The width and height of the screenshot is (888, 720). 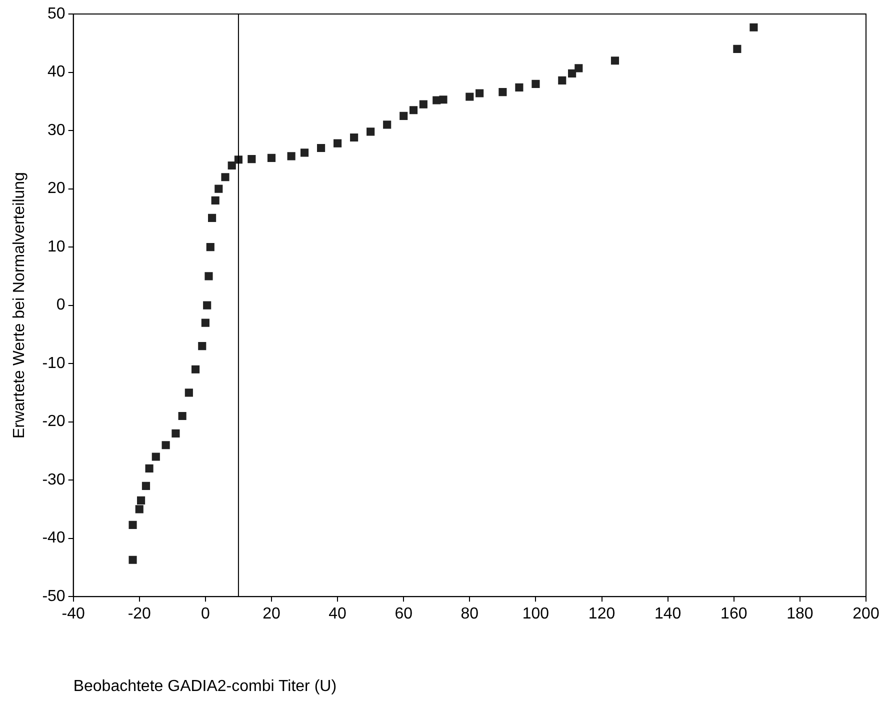 I want to click on x-tick-label: 120, so click(x=602, y=614).